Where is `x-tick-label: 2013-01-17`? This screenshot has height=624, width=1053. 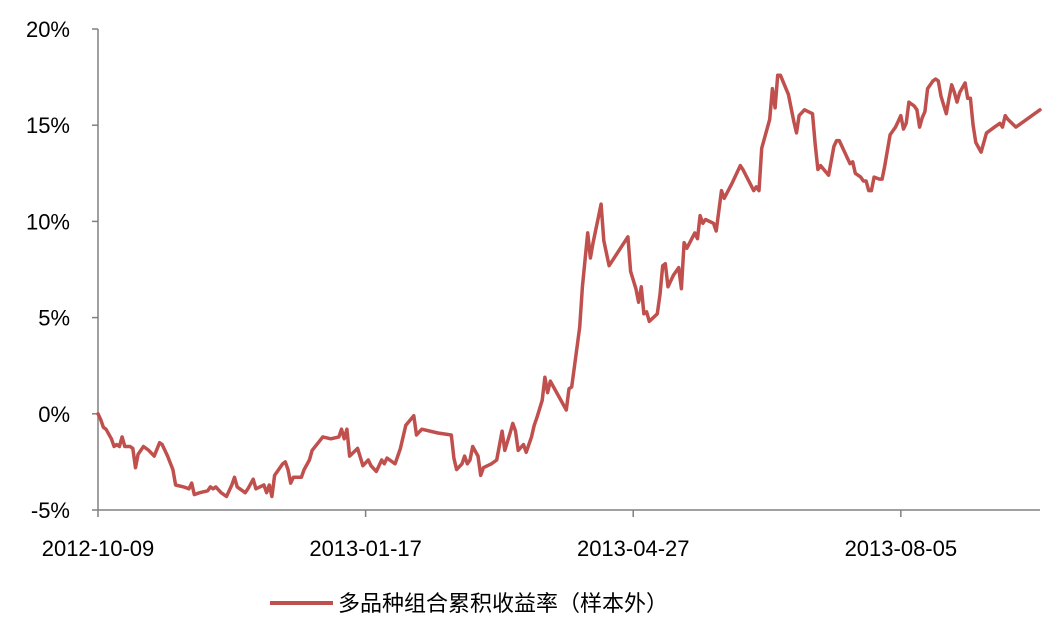
x-tick-label: 2013-01-17 is located at coordinates (365, 548).